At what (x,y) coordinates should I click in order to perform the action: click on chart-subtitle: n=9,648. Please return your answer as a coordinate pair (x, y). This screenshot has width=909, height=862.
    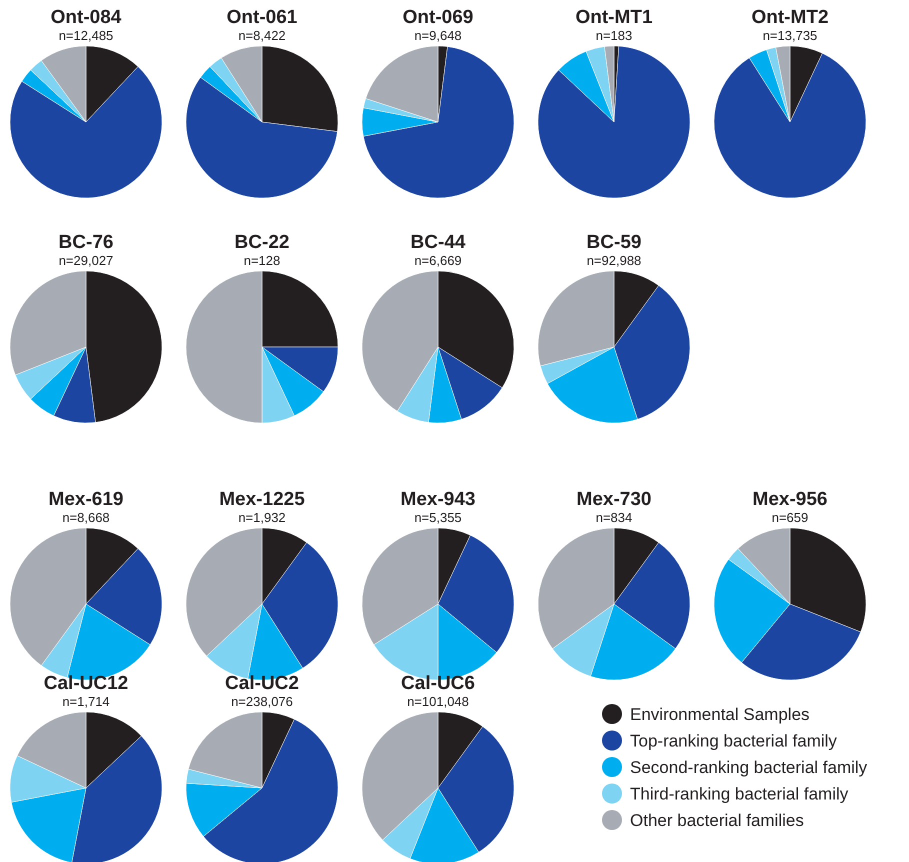
    Looking at the image, I should click on (438, 35).